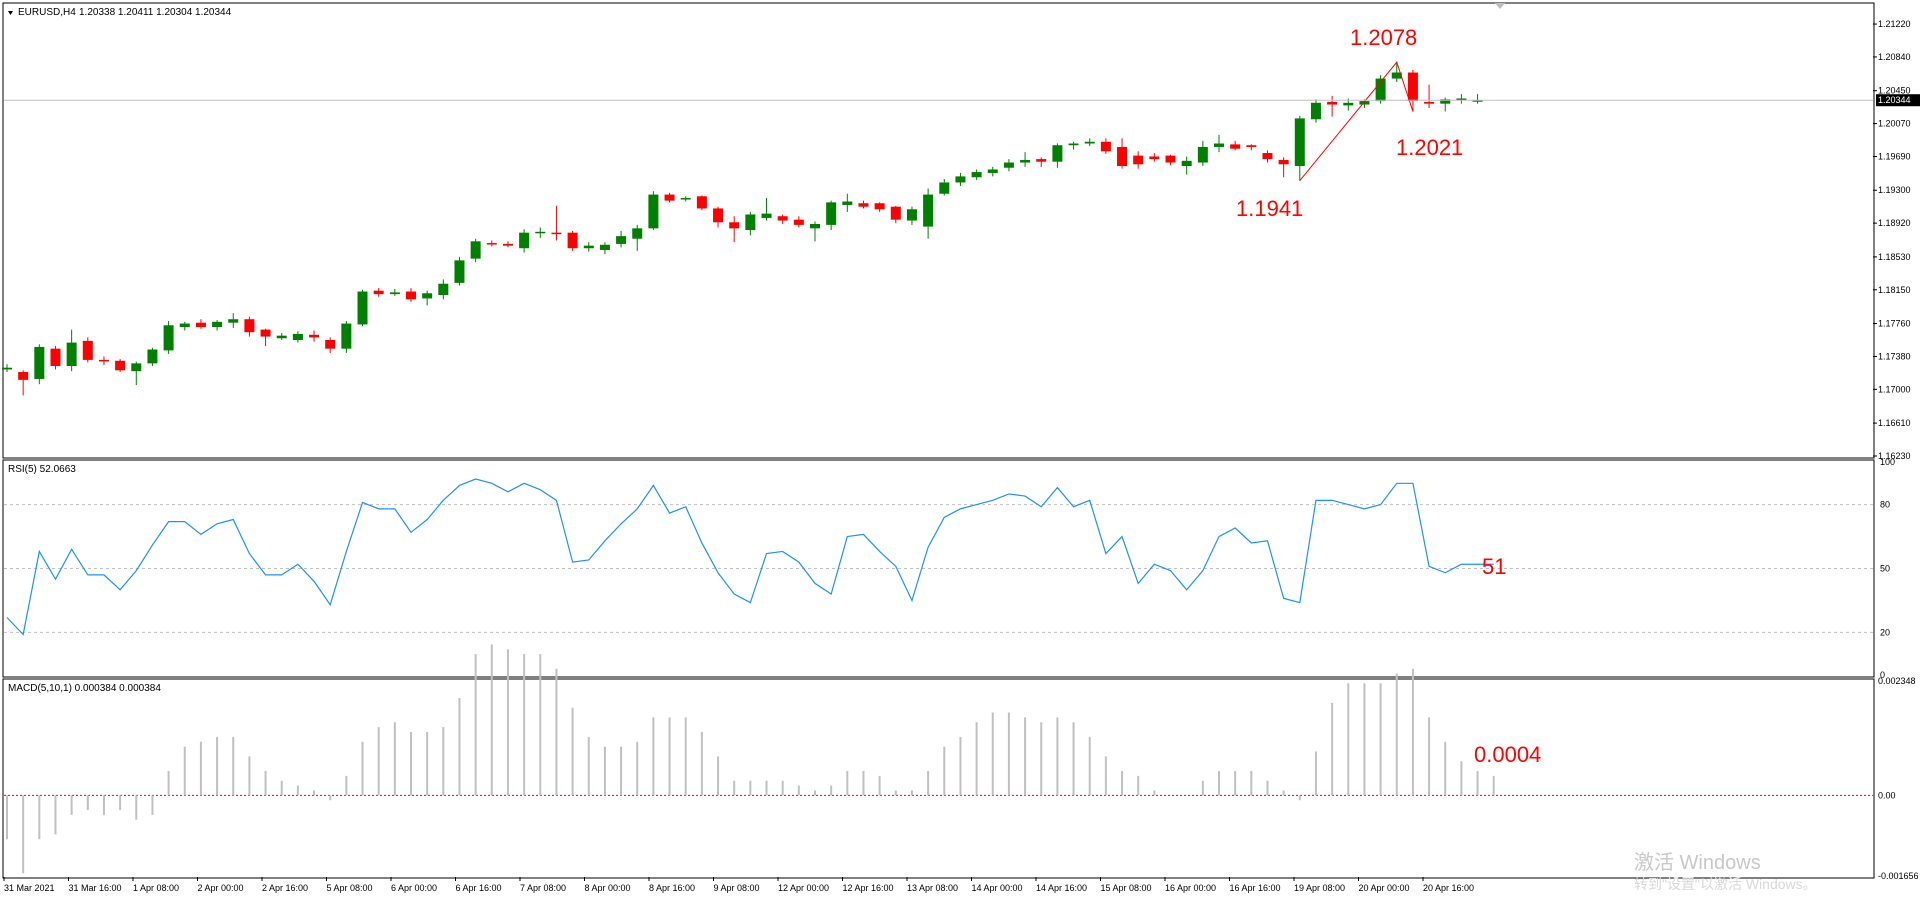 The width and height of the screenshot is (1920, 900). I want to click on time-tick-label: 5 Apr 08:00, so click(350, 888).